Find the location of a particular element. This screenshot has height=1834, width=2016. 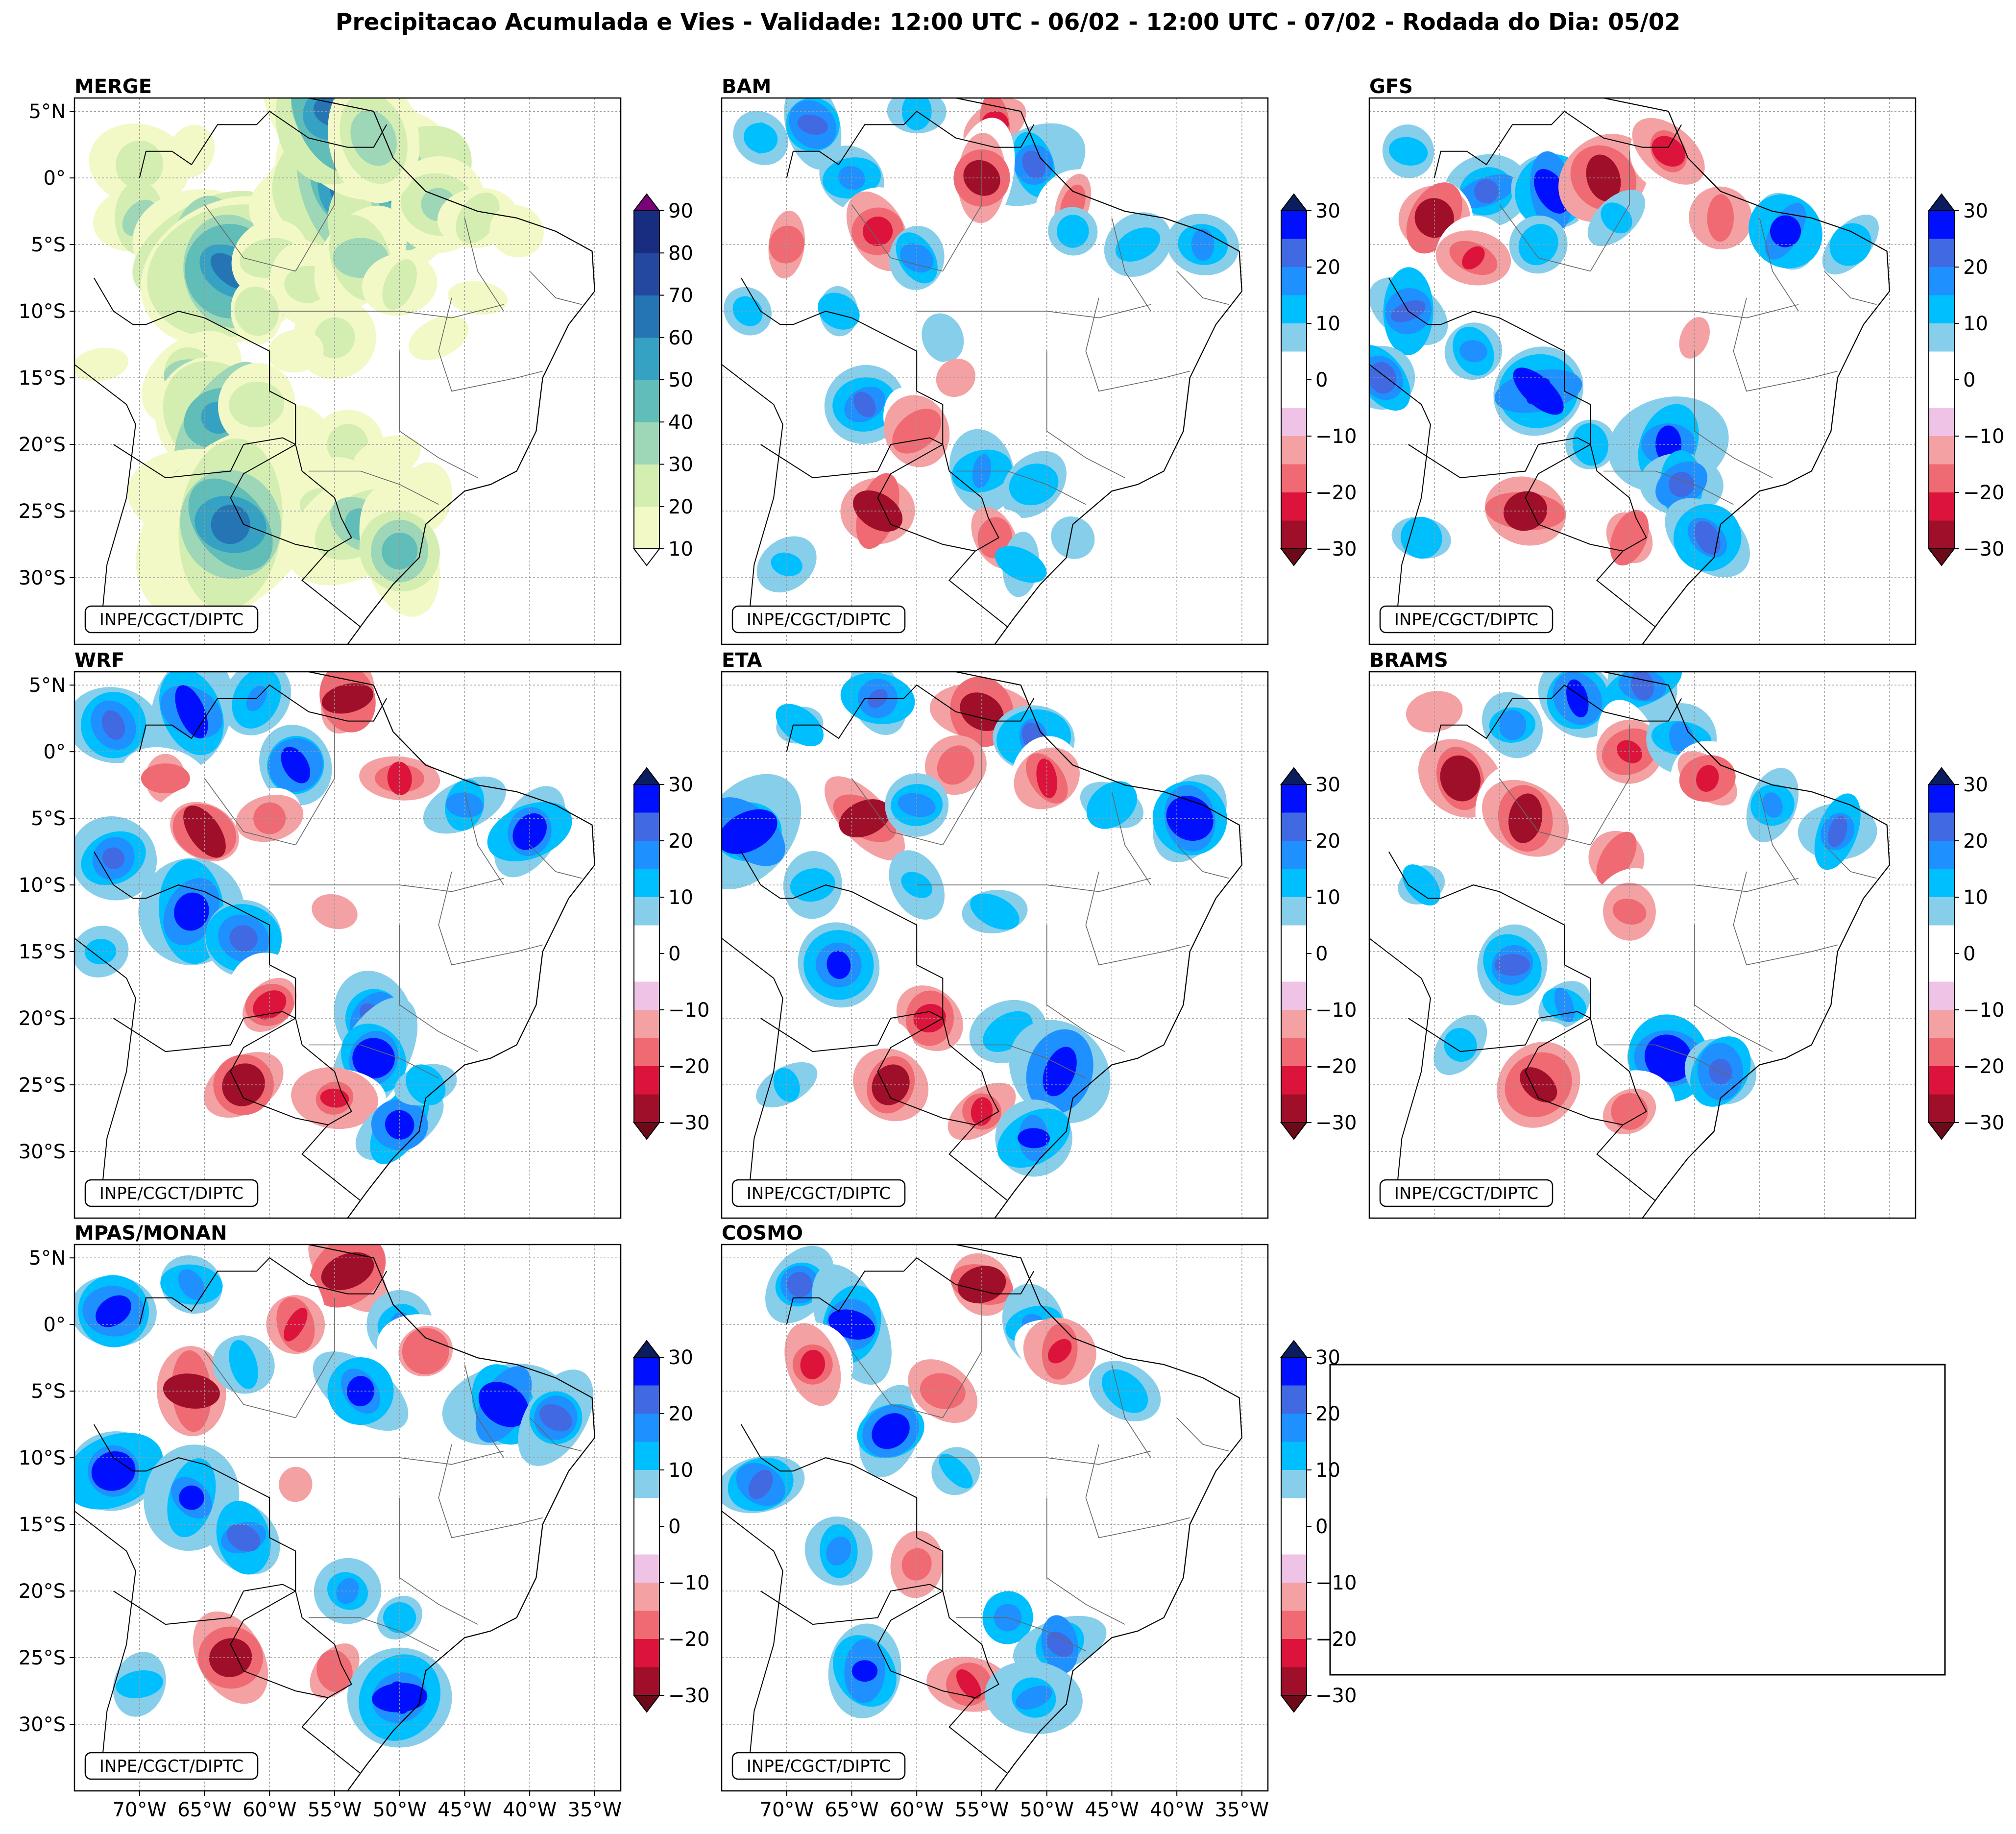

lat-tick-label: 5°N is located at coordinates (47, 1258).